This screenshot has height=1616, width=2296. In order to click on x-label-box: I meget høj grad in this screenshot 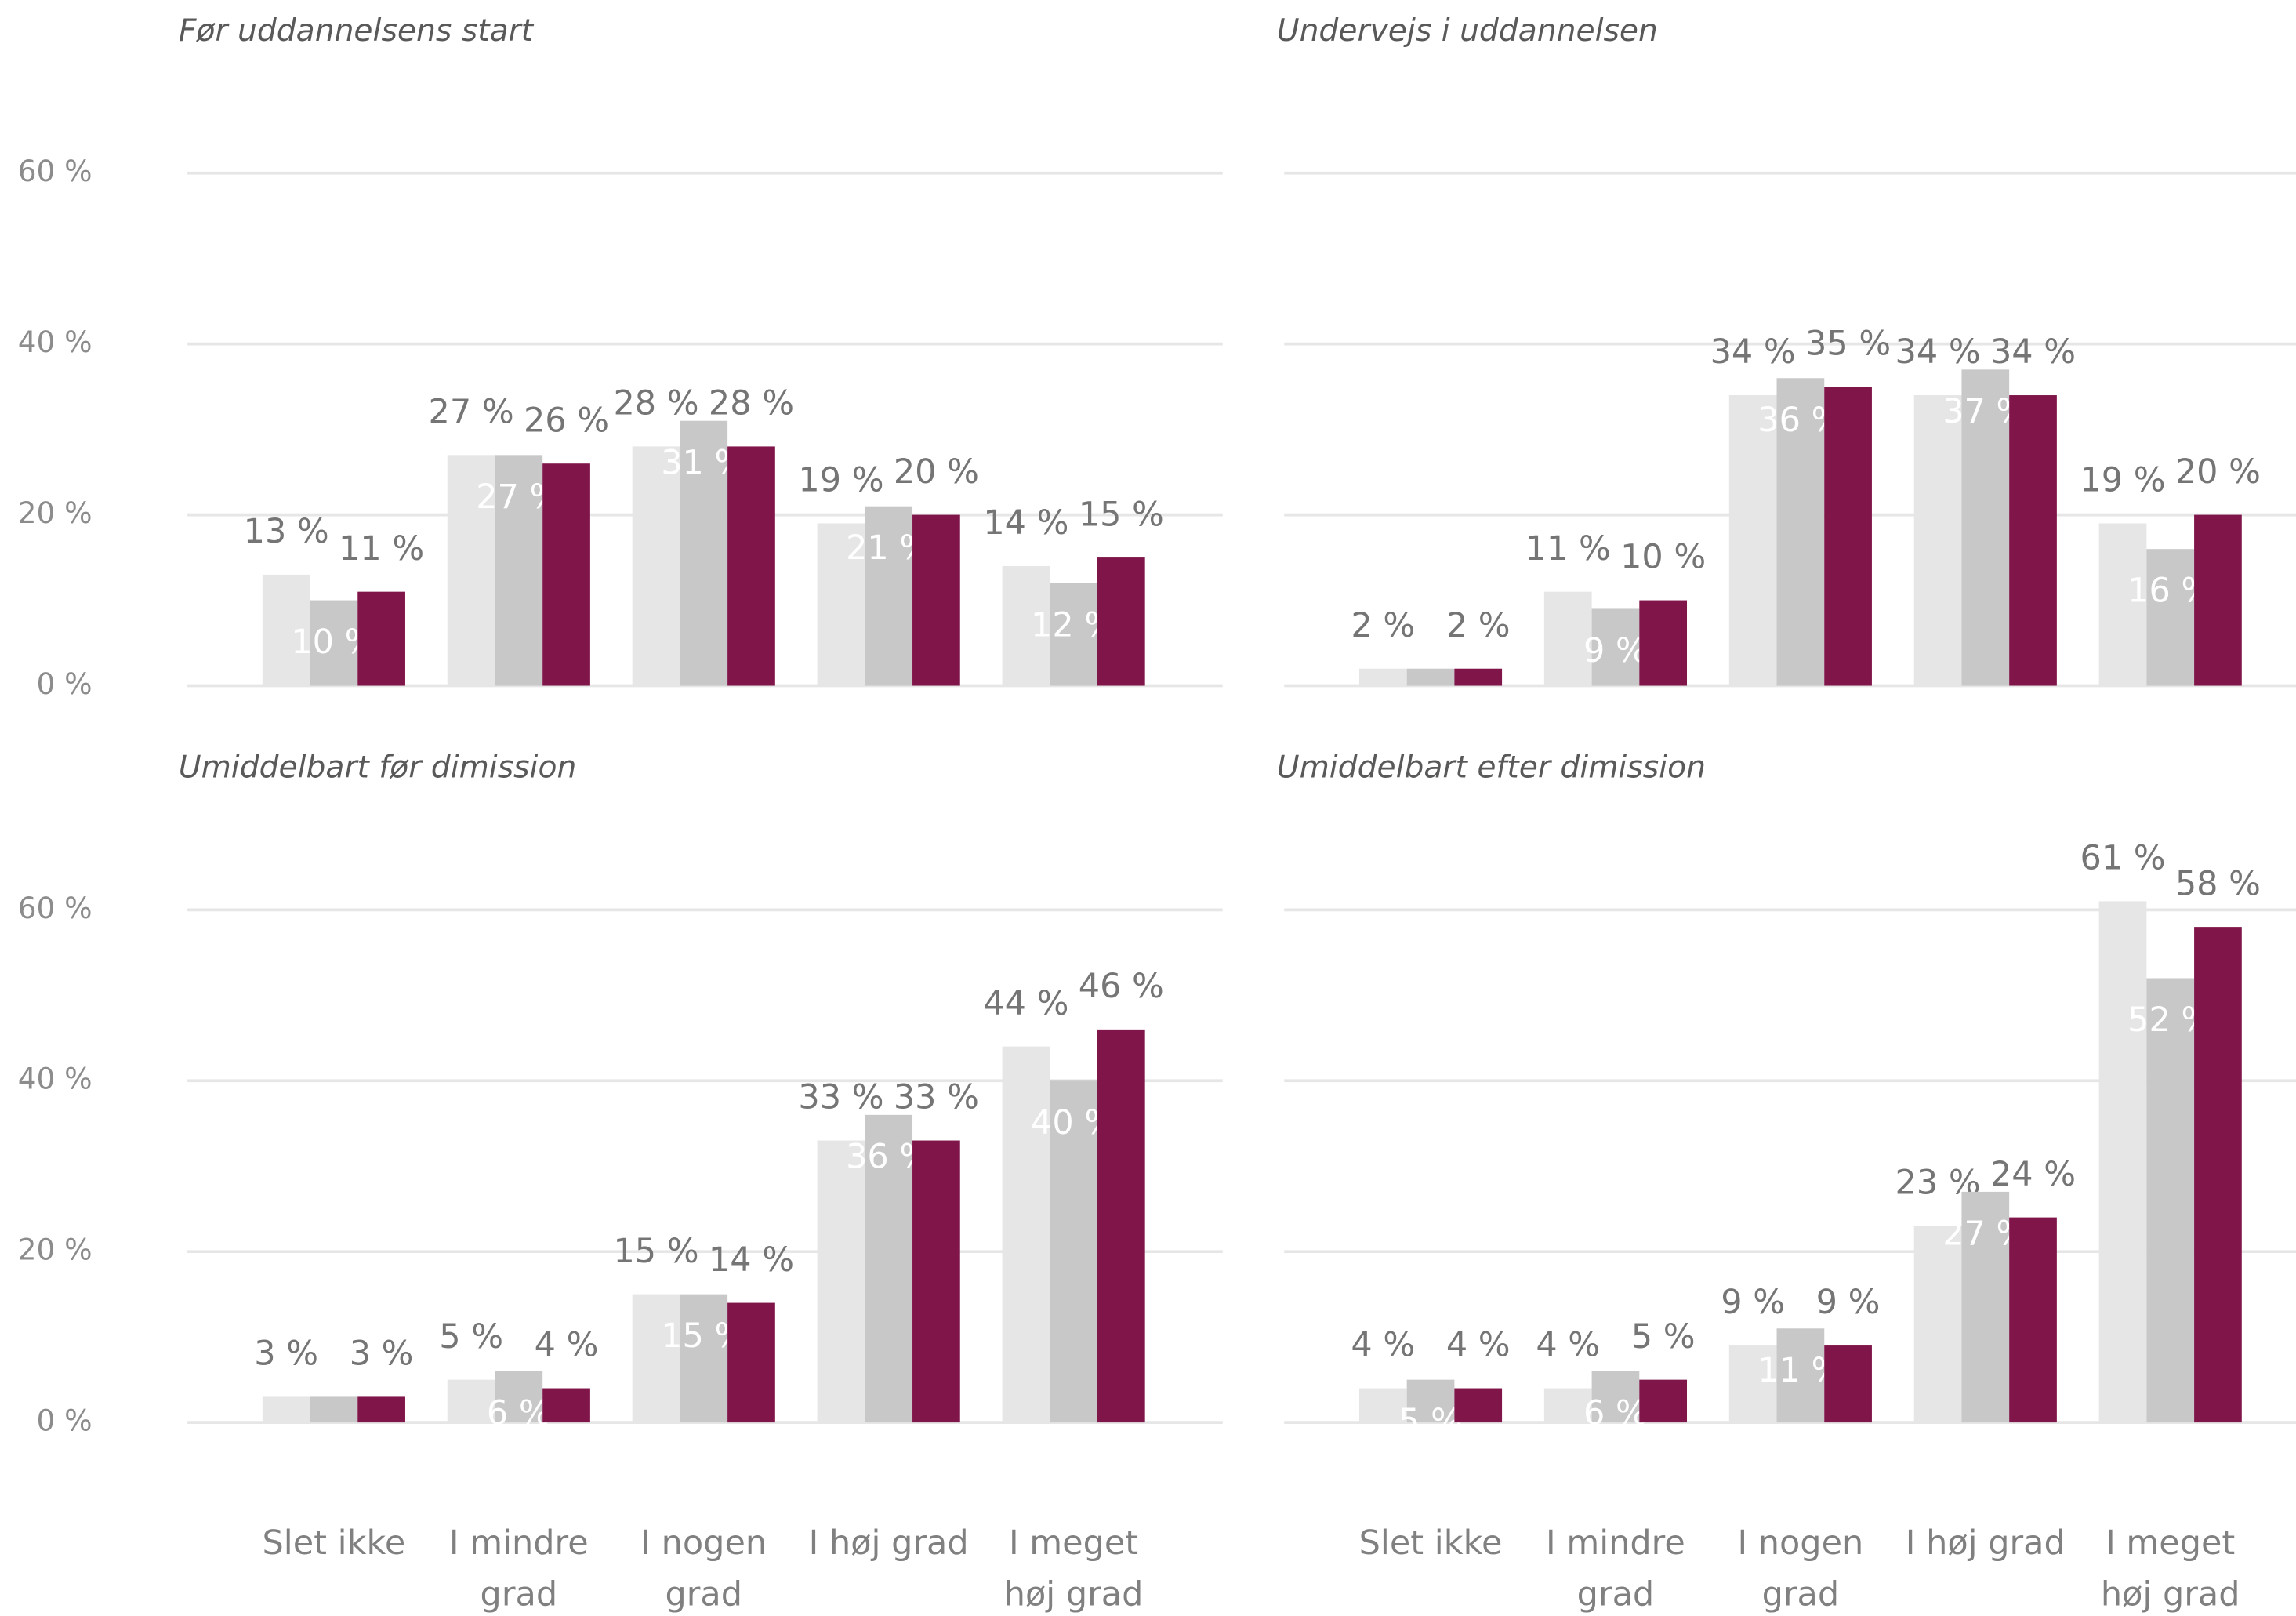, I will do `click(1073, 1569)`.